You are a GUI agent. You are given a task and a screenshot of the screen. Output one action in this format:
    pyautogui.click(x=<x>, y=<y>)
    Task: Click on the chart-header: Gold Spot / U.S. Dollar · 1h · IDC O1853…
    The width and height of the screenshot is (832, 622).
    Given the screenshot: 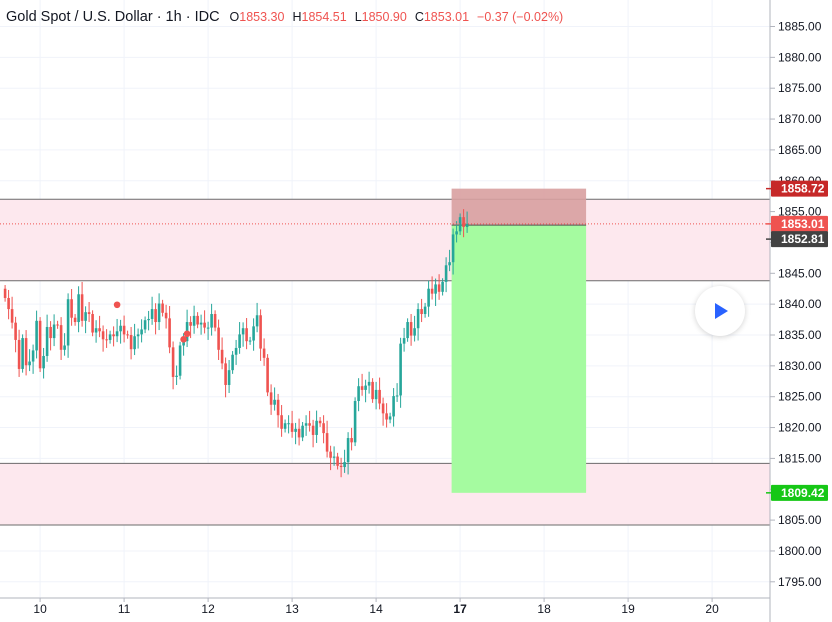 What is the action you would take?
    pyautogui.click(x=288, y=17)
    